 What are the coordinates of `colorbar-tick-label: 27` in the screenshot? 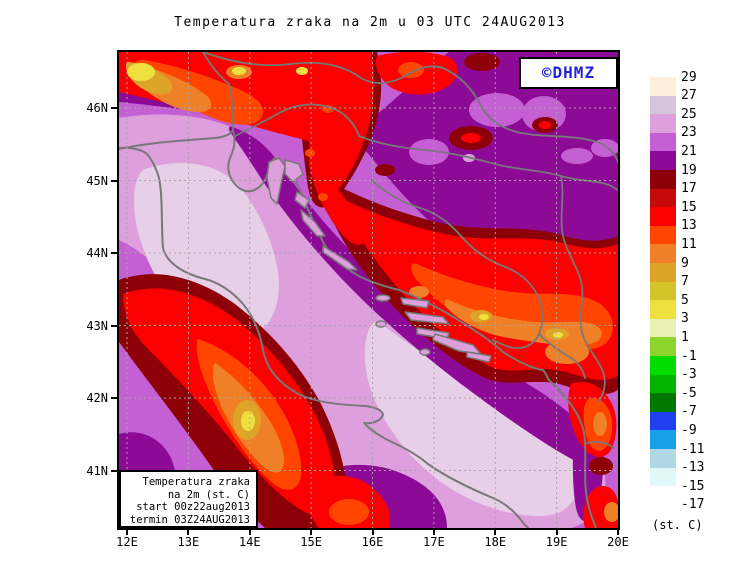 It's located at (689, 96).